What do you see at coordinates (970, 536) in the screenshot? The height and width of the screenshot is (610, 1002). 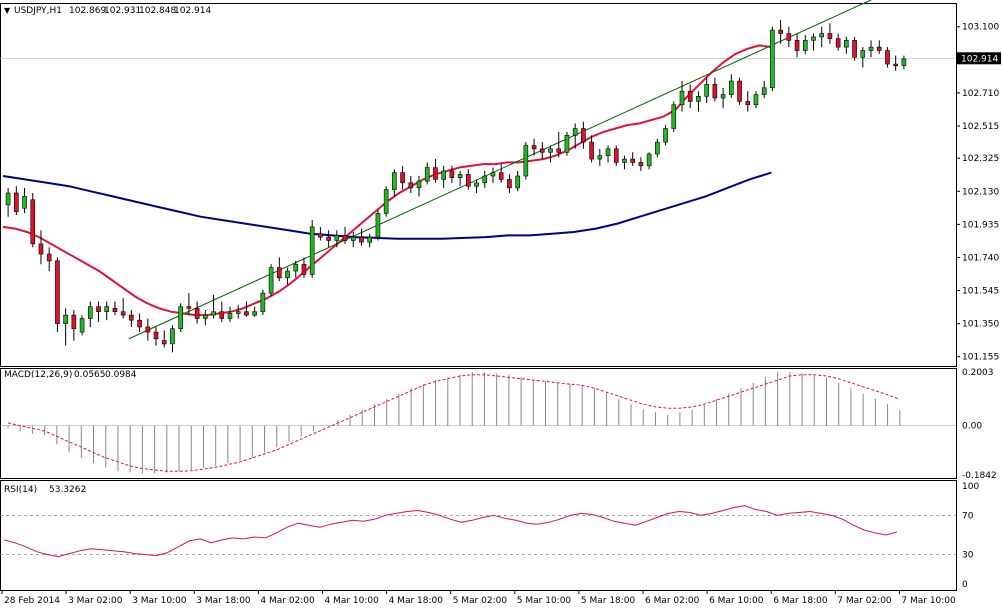 I see `rsi-axis: 100 70 30 0` at bounding box center [970, 536].